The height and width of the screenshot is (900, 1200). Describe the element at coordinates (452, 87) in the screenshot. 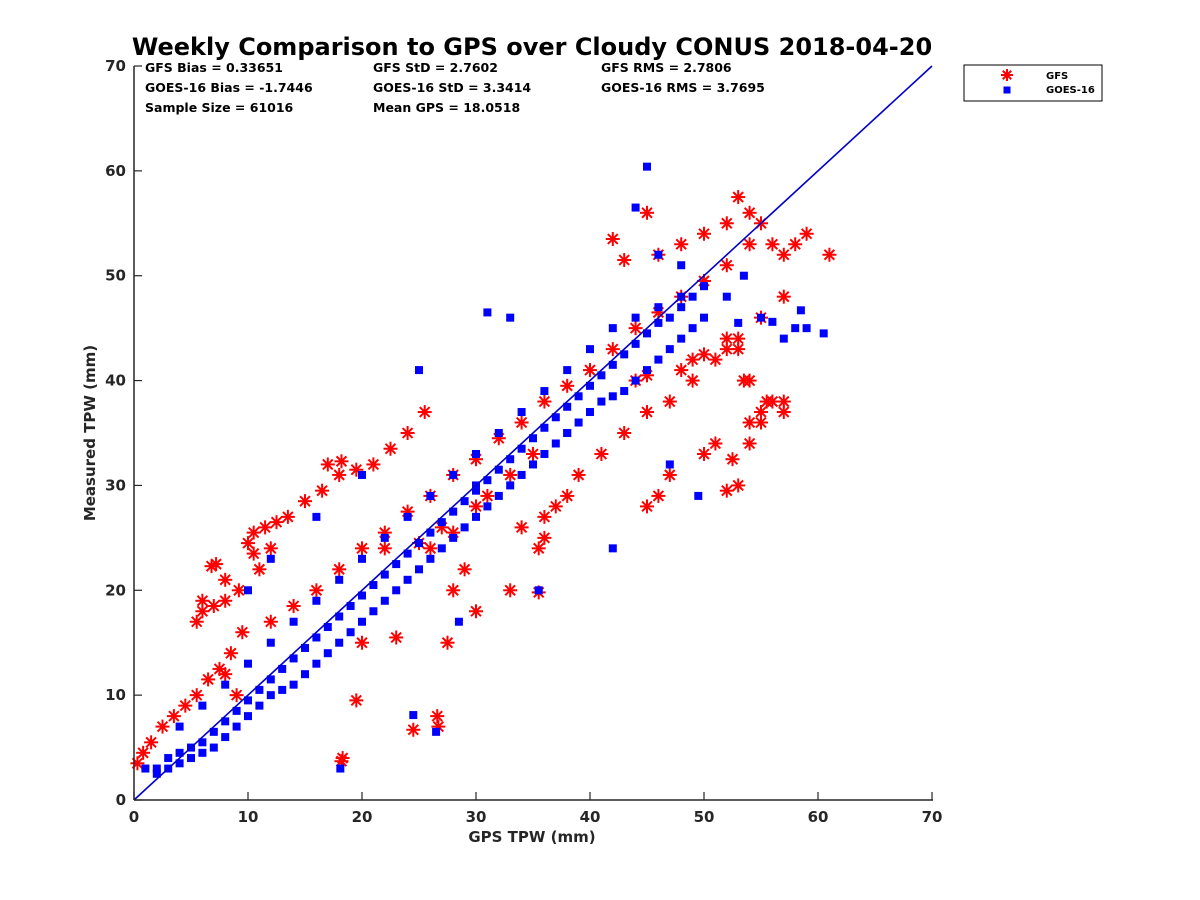

I see `stat-goes16-std: GOES-16 StD = 3.3414` at that location.